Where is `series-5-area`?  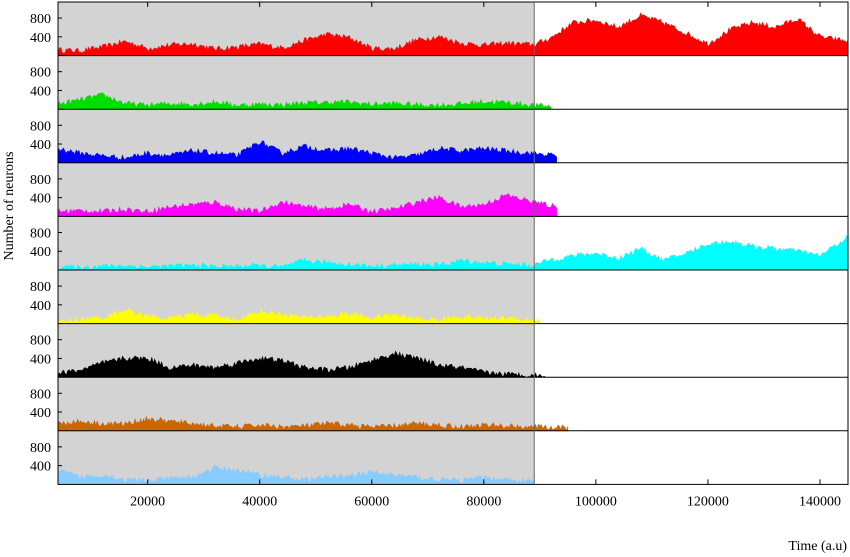
series-5-area is located at coordinates (453, 252).